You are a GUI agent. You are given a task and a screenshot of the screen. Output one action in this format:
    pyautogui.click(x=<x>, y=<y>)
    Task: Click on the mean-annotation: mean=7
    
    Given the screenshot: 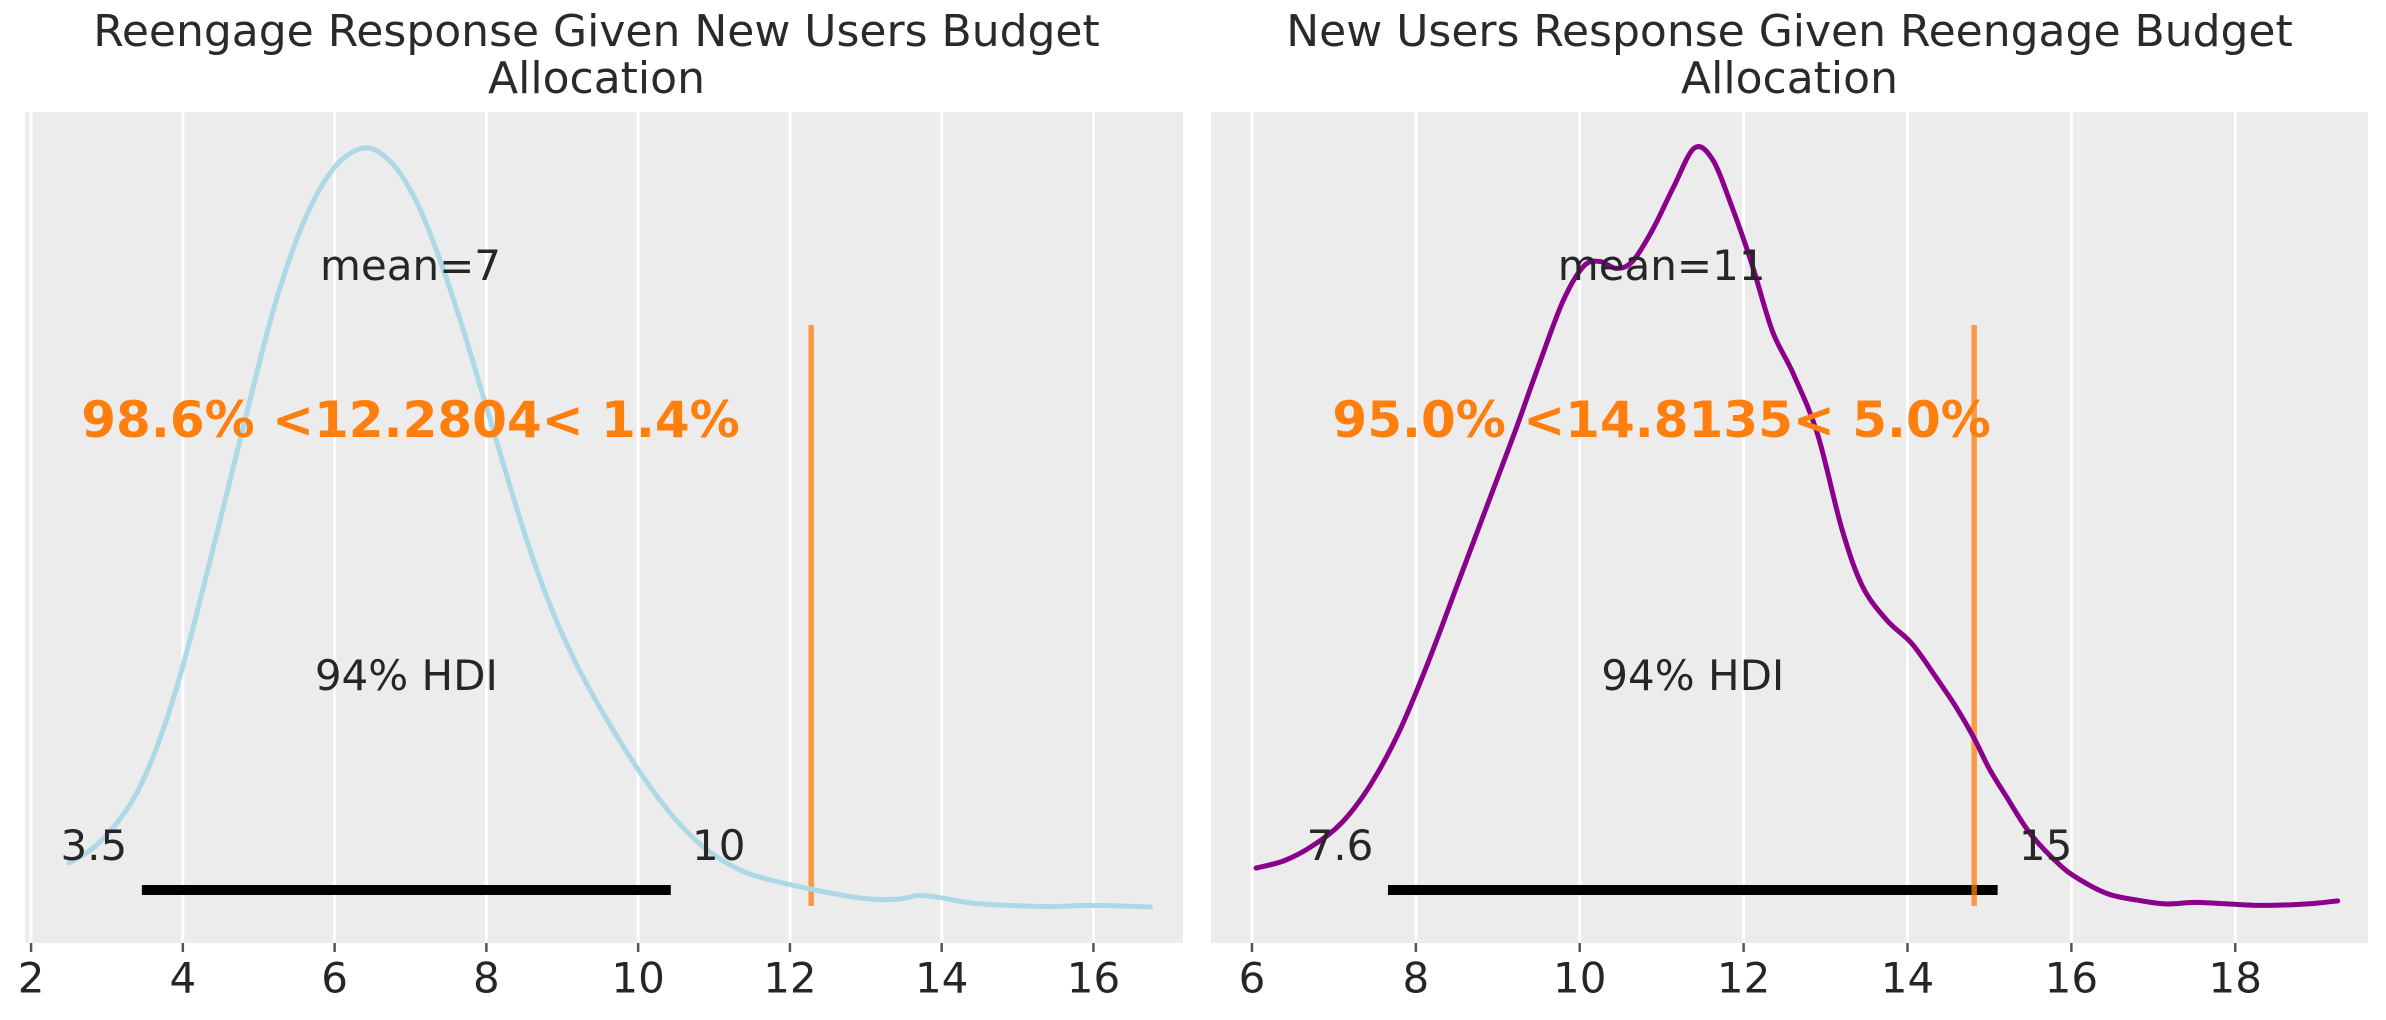 What is the action you would take?
    pyautogui.click(x=410, y=265)
    